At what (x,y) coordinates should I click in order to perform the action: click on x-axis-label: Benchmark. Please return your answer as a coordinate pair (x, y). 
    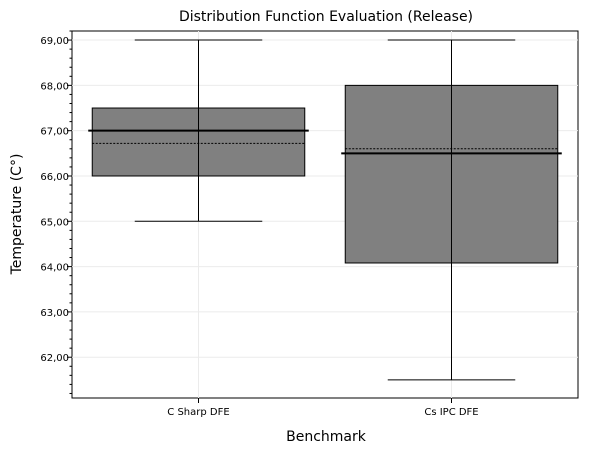
    Looking at the image, I should click on (326, 437).